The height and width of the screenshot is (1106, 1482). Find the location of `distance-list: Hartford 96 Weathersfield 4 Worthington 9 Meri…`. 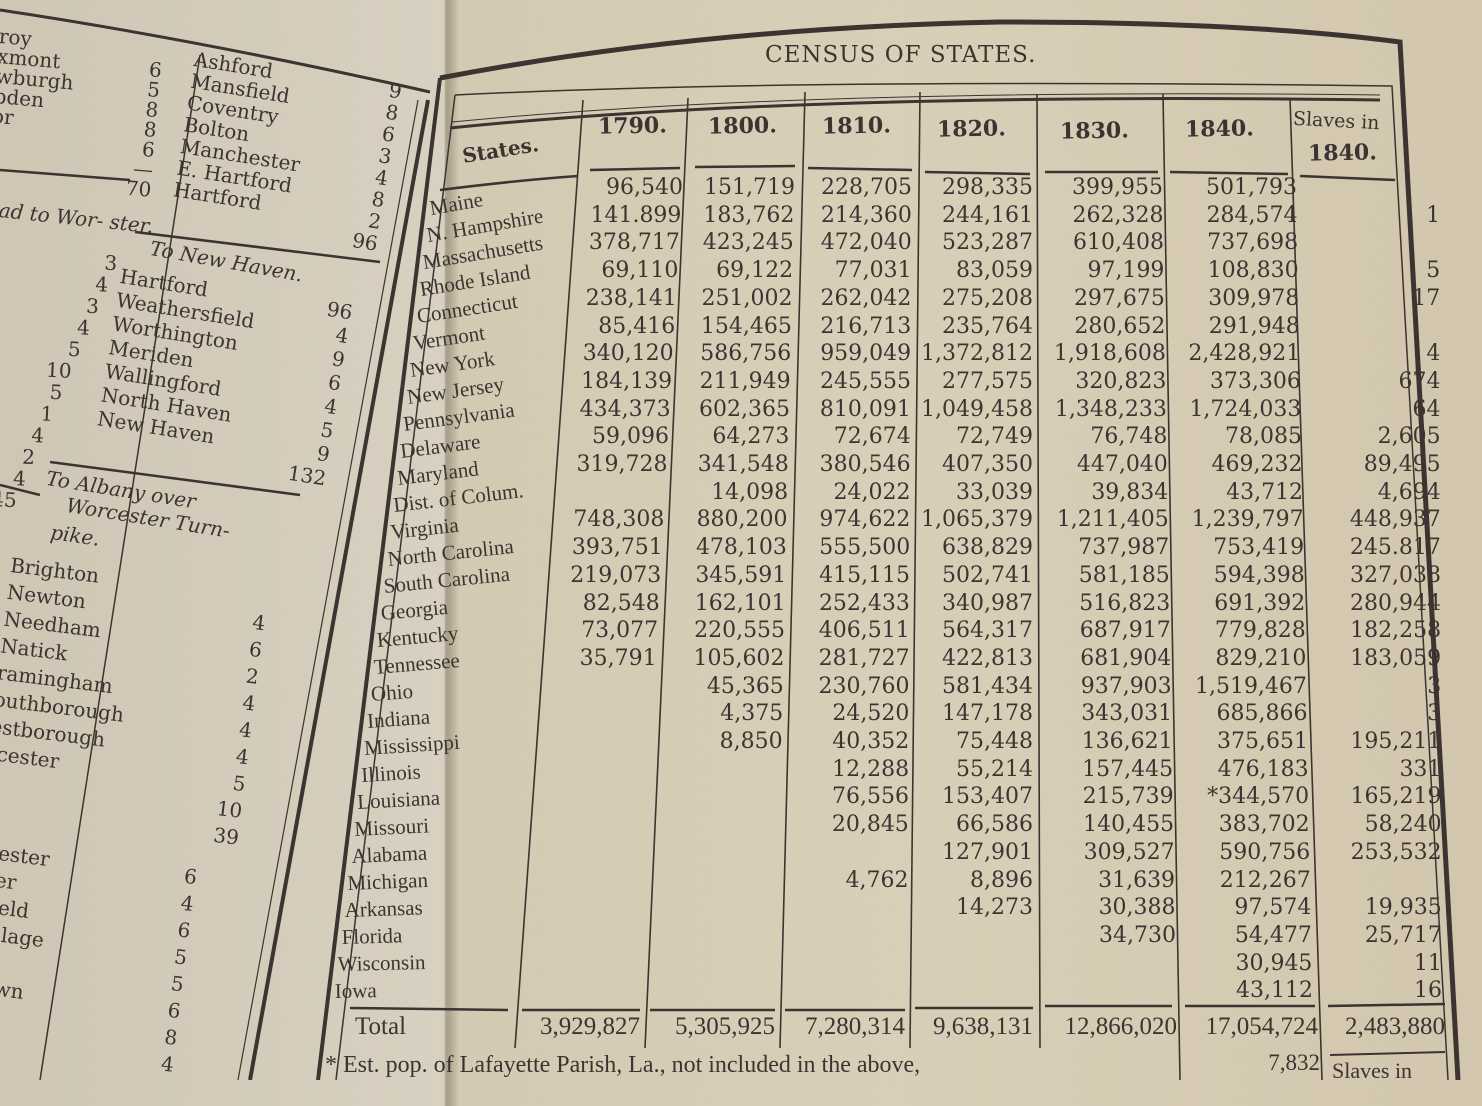

distance-list: Hartford 96 Weathersfield 4 Worthington 9 Meri… is located at coordinates (223, 377).